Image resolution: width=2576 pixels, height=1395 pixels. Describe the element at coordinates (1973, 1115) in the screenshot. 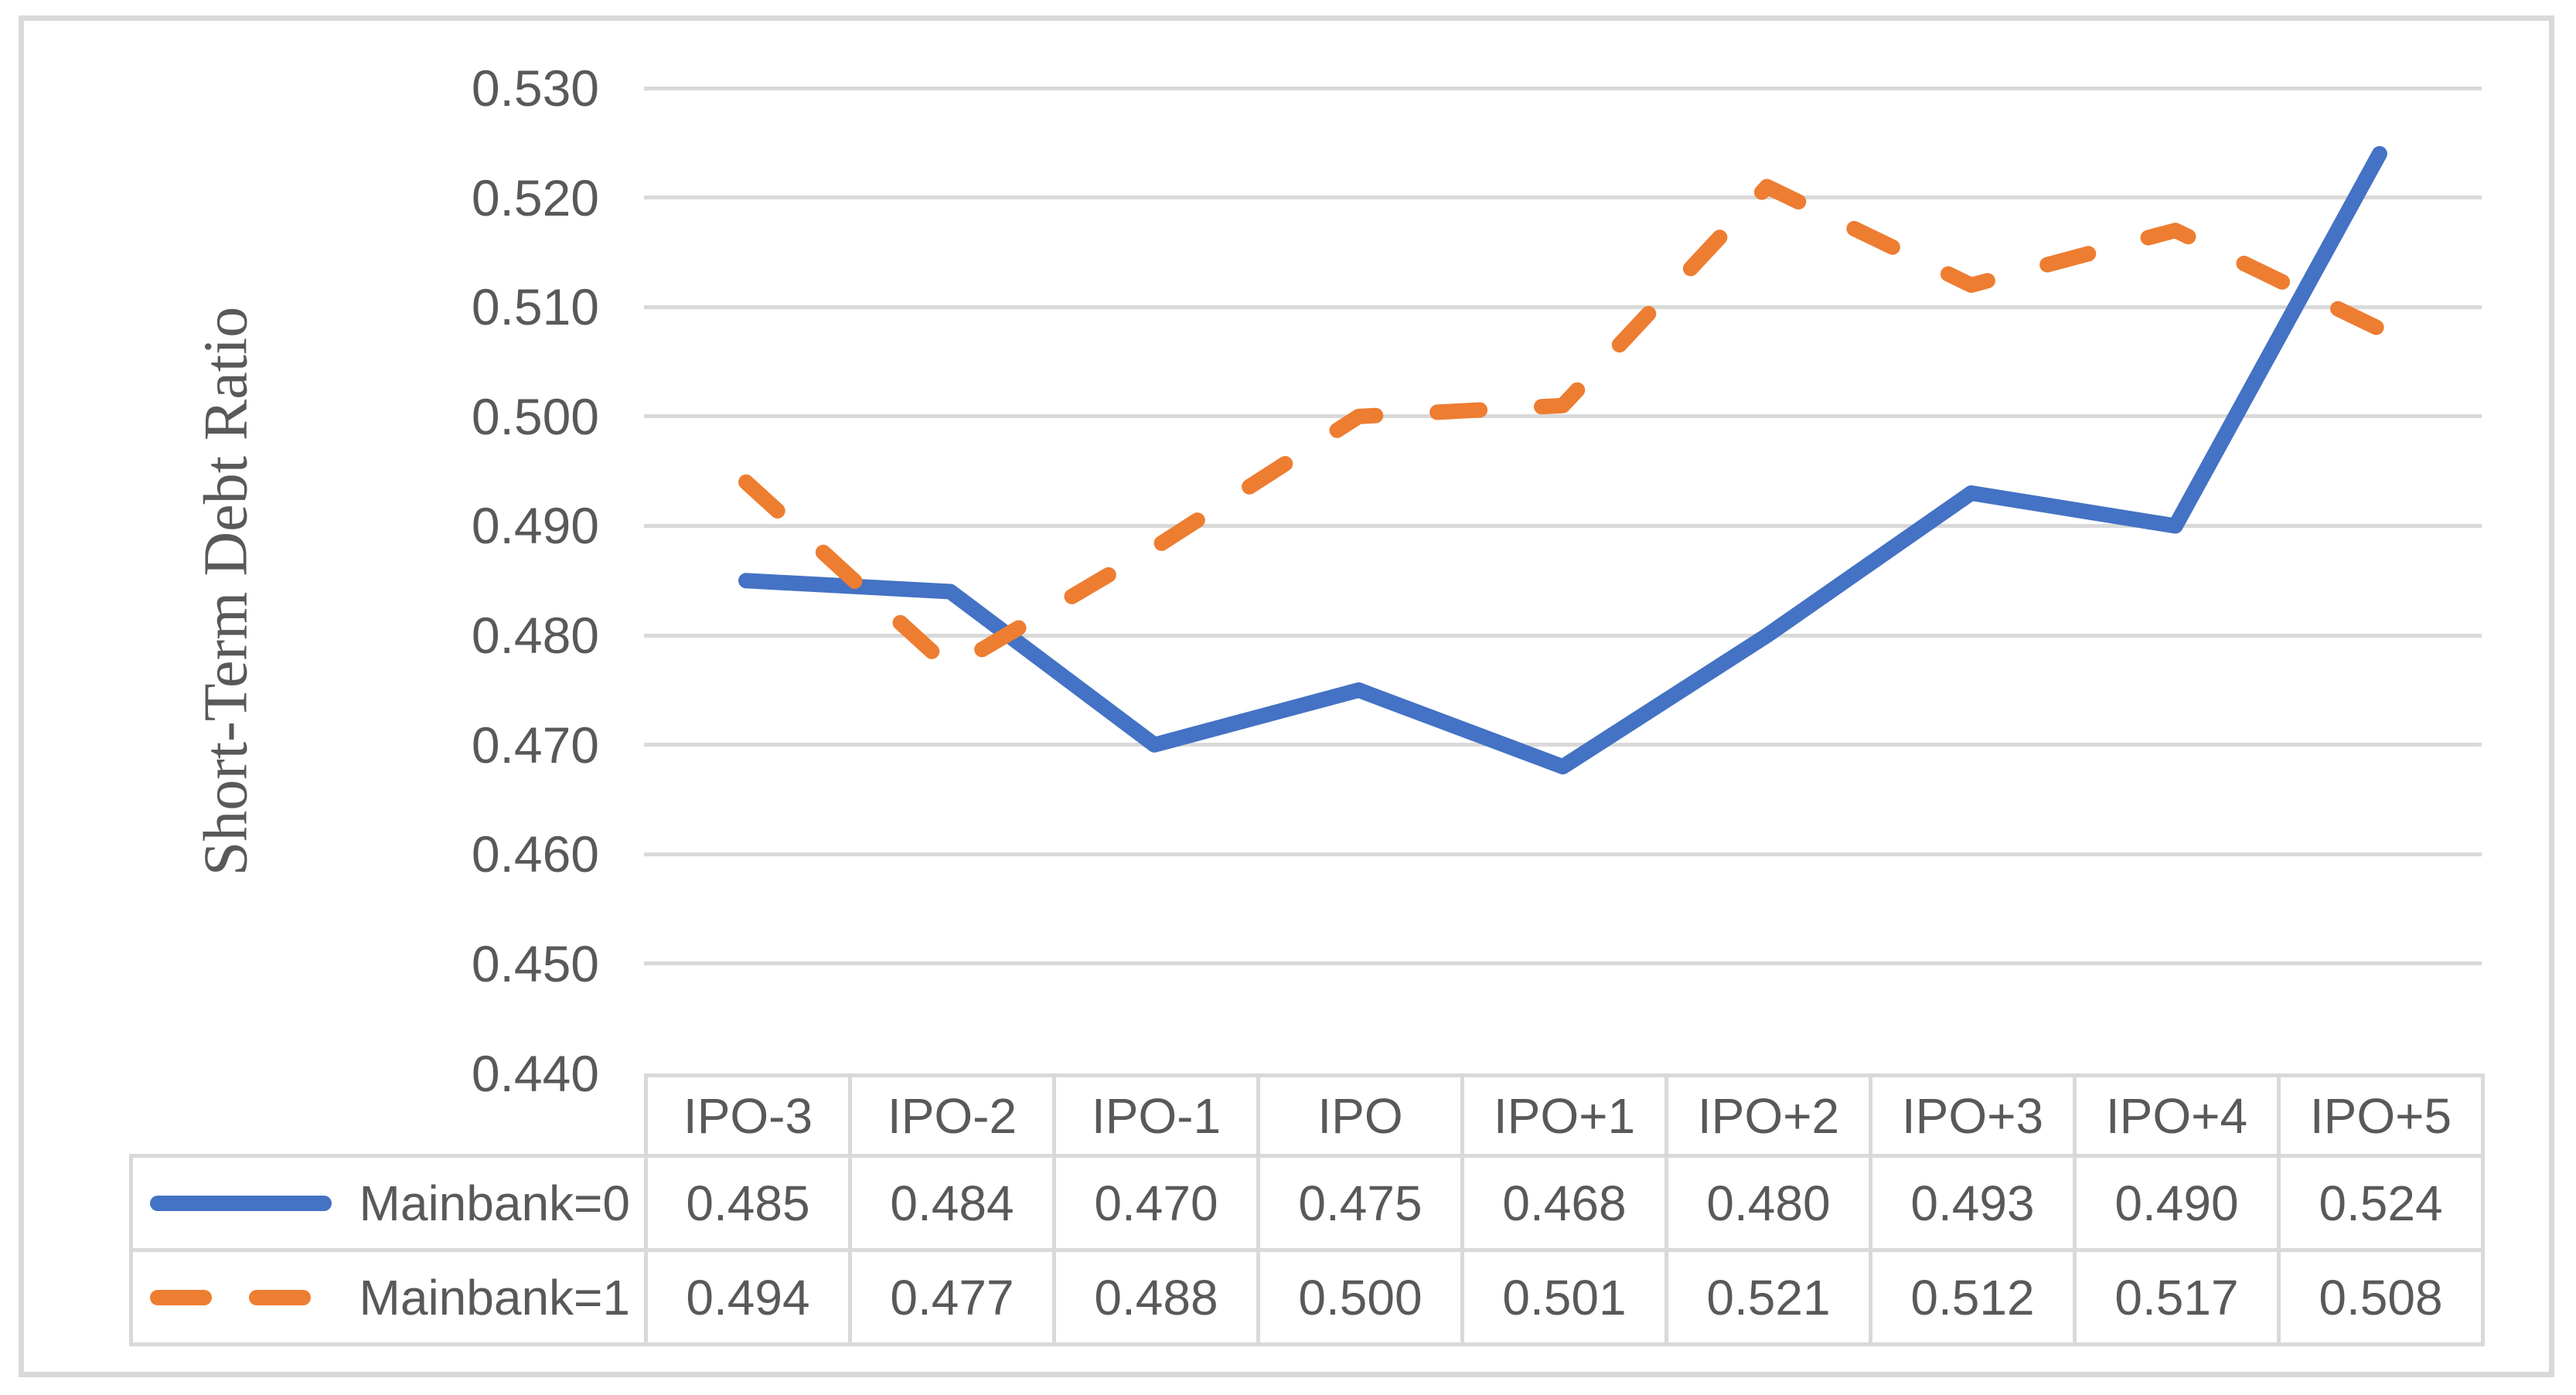

I see `column-header-IPO+3: IPO+3` at that location.